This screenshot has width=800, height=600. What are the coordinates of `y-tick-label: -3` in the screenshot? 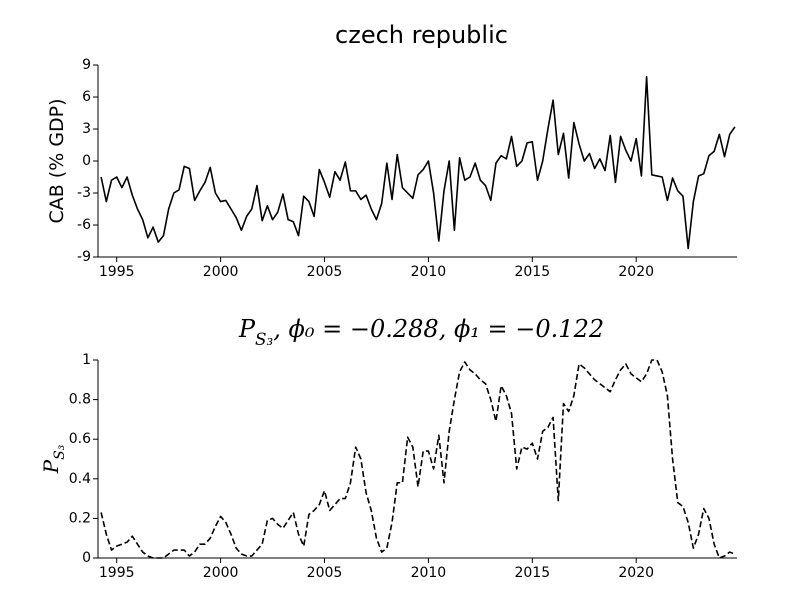 It's located at (84, 193).